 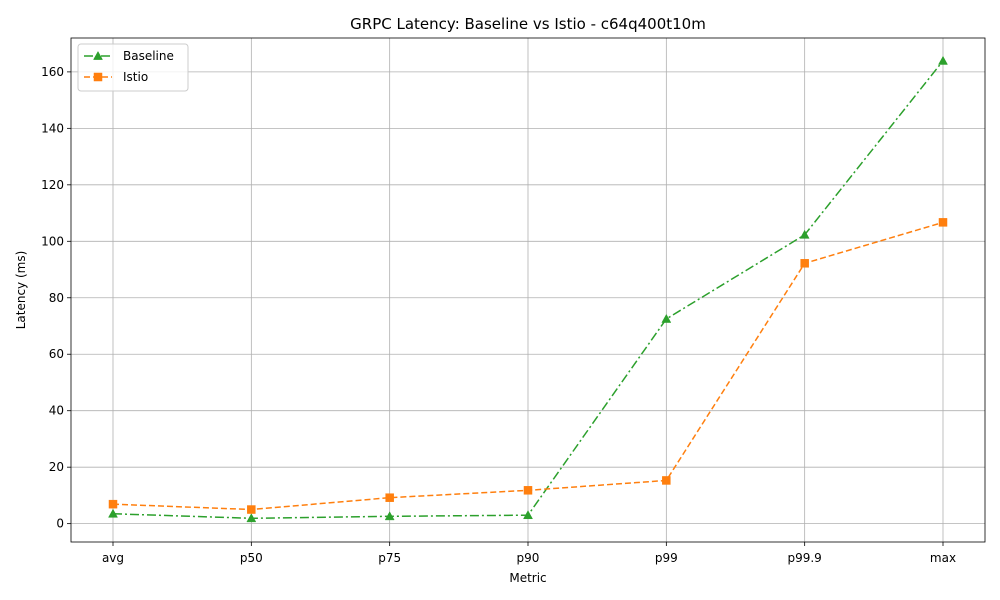 I want to click on y-axis-label: Latency (ms), so click(x=21, y=290).